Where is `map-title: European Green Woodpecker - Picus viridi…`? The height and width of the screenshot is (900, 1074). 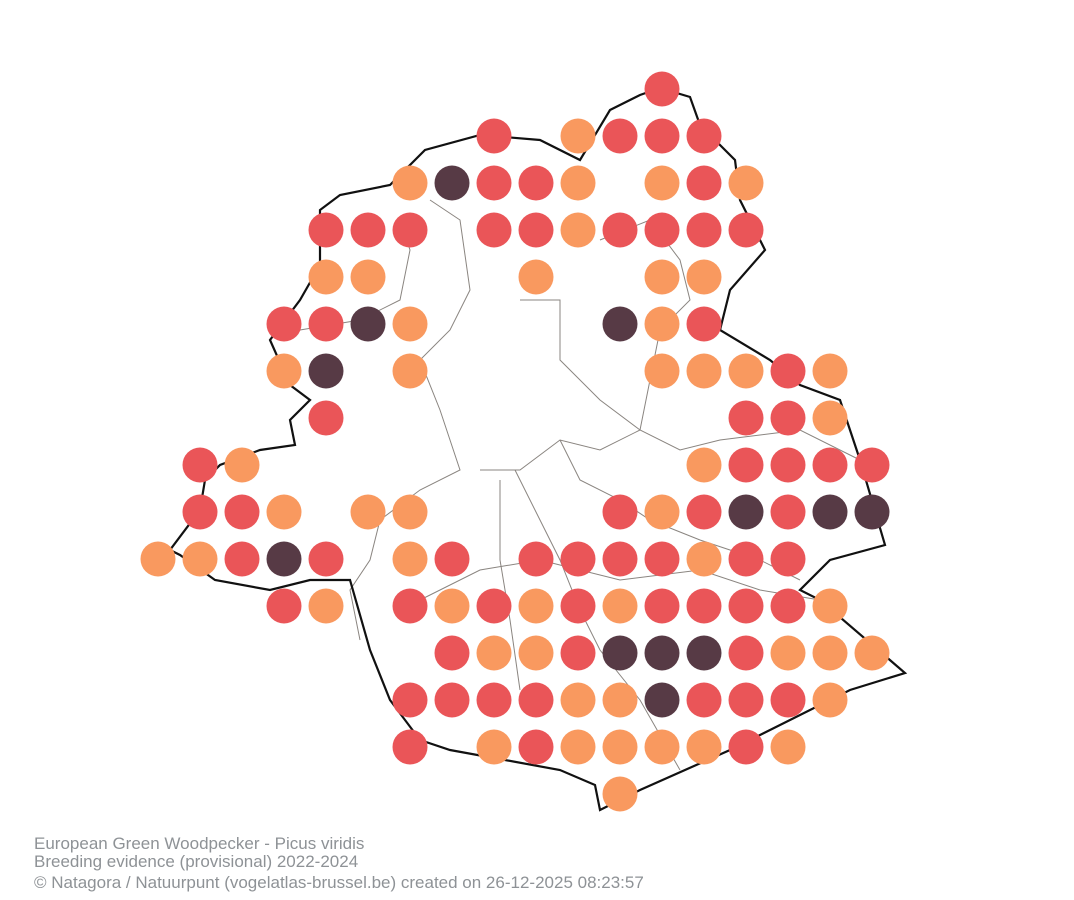 map-title: European Green Woodpecker - Picus viridi… is located at coordinates (199, 843).